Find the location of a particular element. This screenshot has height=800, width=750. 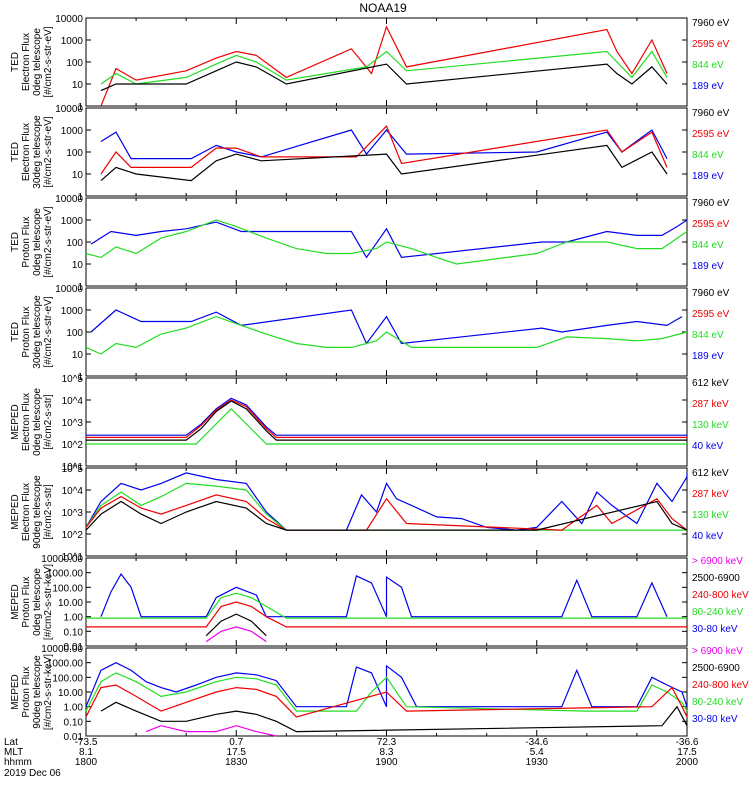

legend-entry: 2500-6900 is located at coordinates (716, 578).